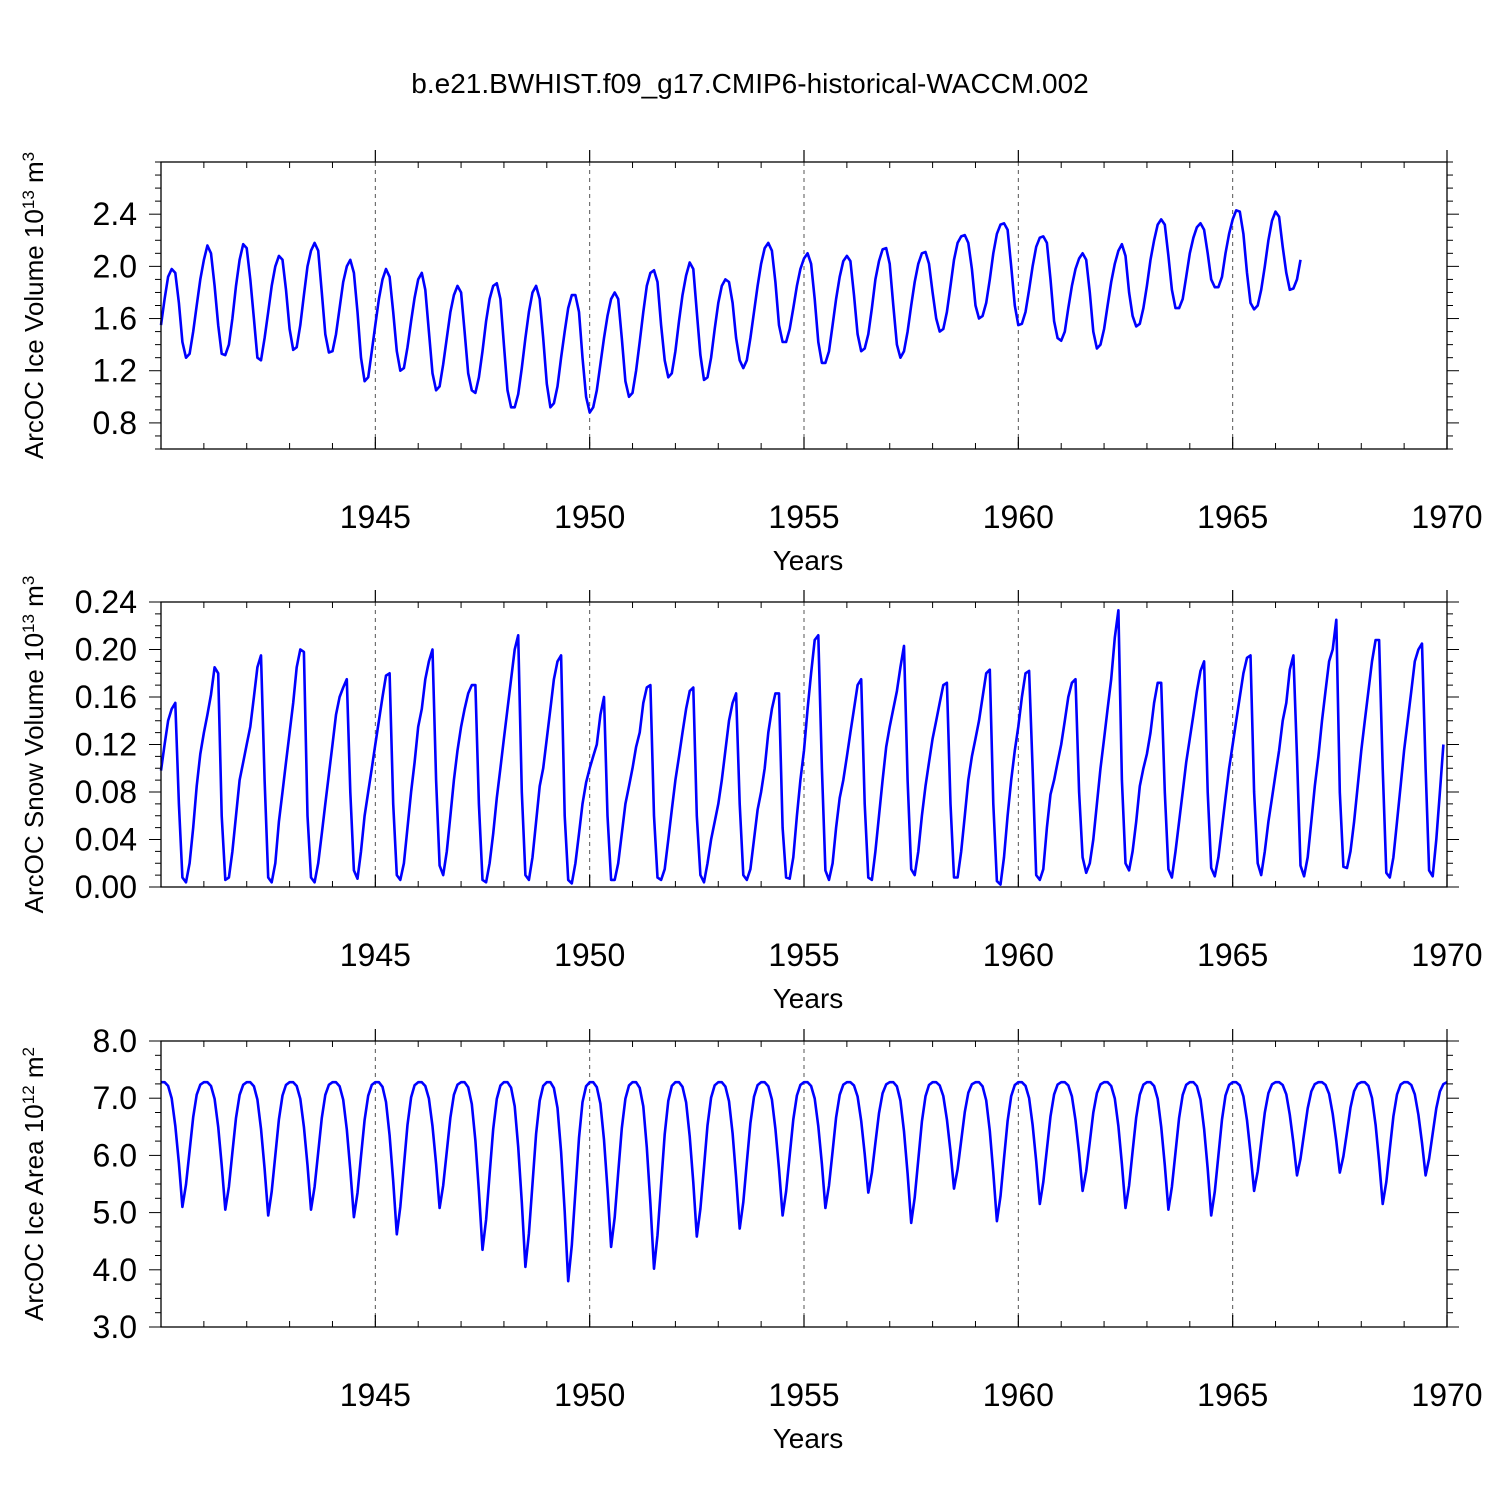 This screenshot has height=1500, width=1500. I want to click on y-tick-label: 2.4, so click(115, 214).